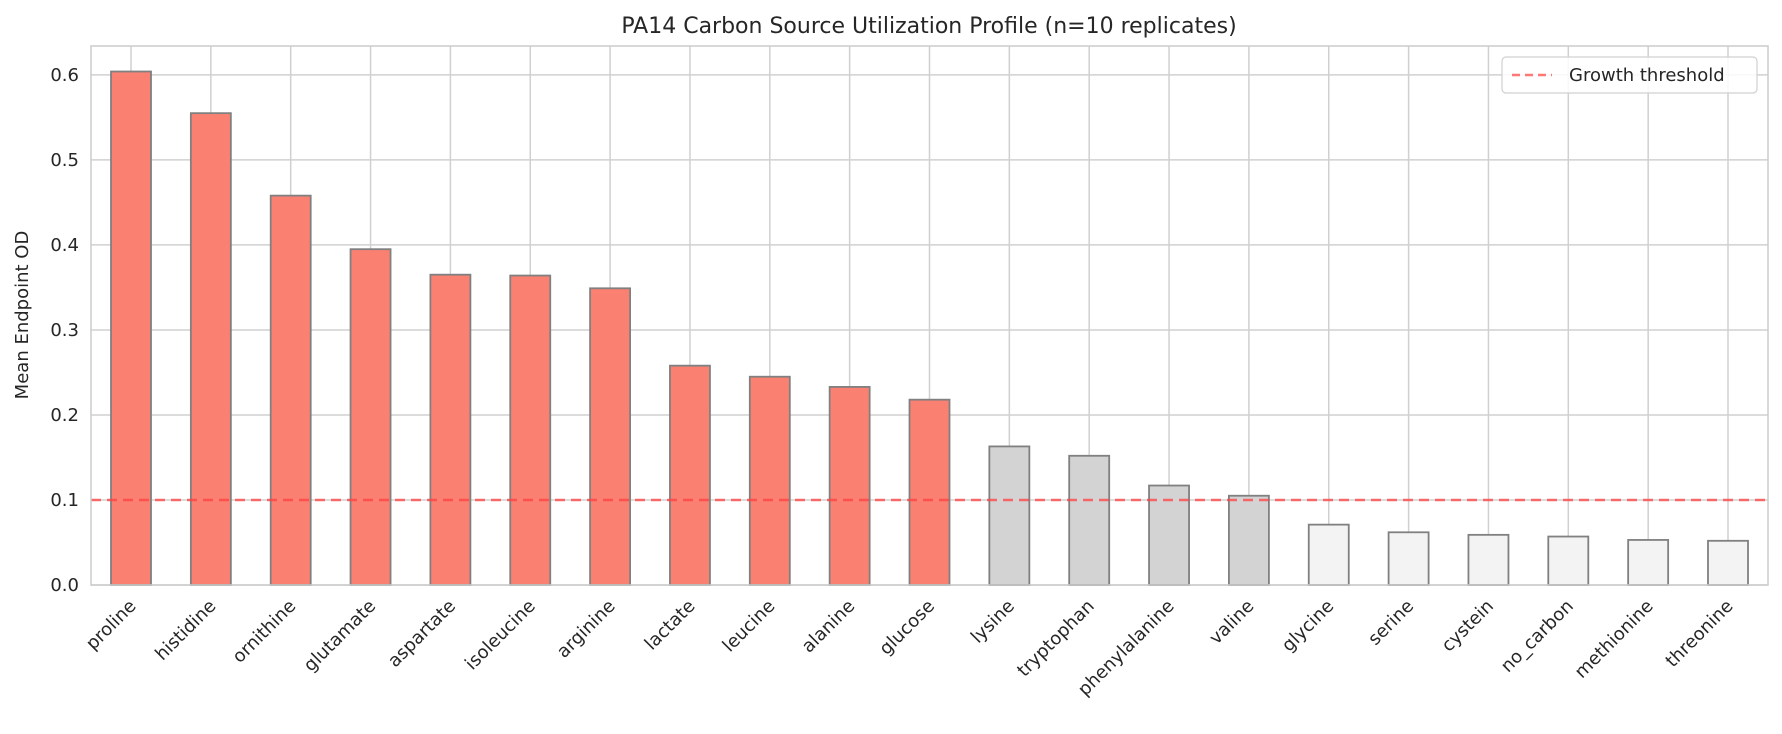 Image resolution: width=1782 pixels, height=734 pixels. I want to click on bar-arginine, so click(610, 436).